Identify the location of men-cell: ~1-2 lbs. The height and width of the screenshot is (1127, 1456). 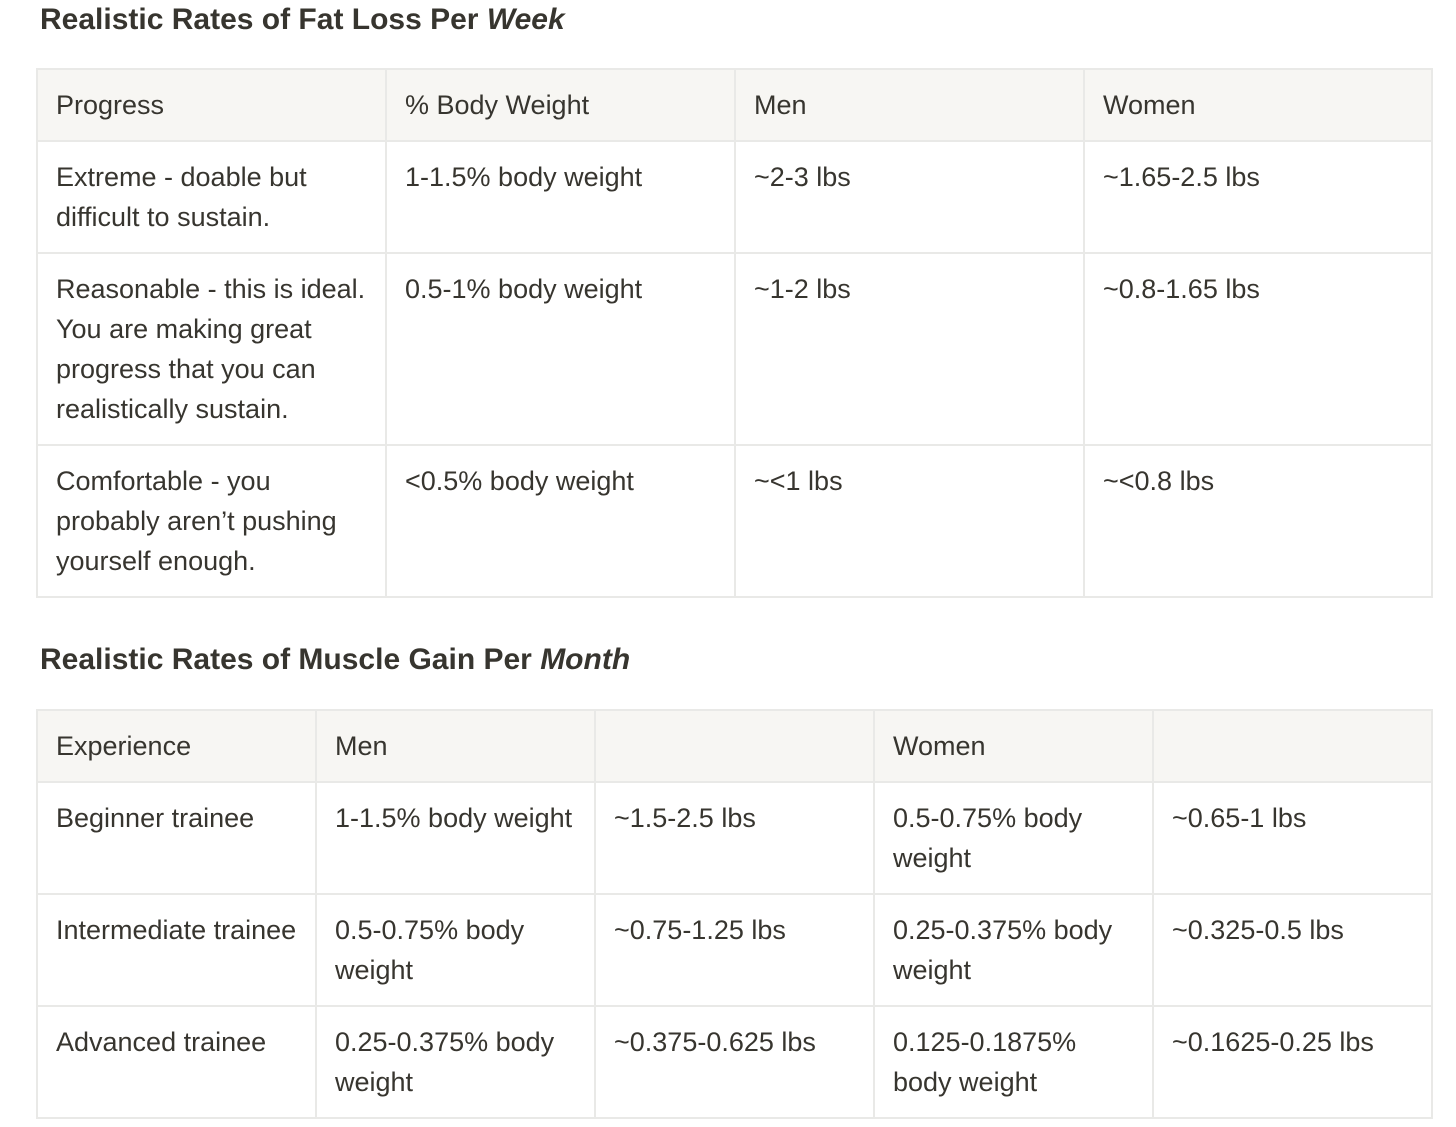
(909, 349).